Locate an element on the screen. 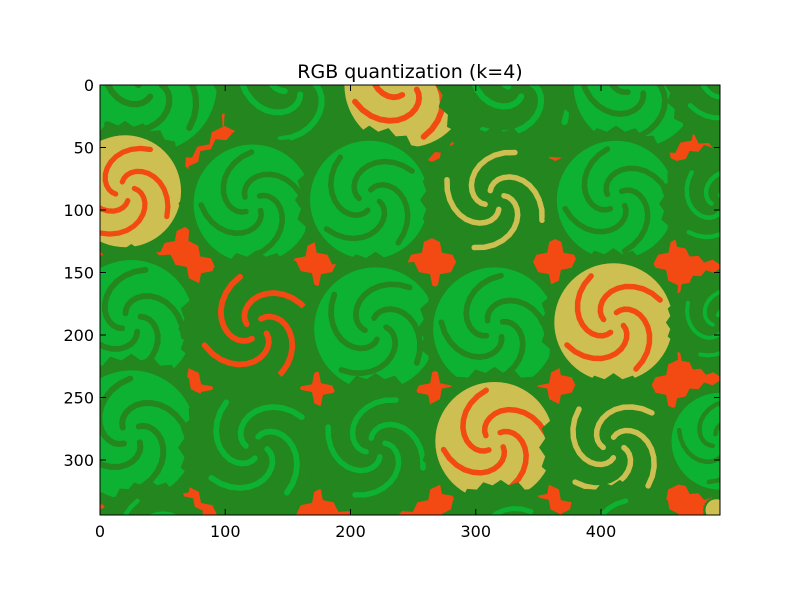 This screenshot has height=600, width=800. x-tick-label: 300 is located at coordinates (475, 531).